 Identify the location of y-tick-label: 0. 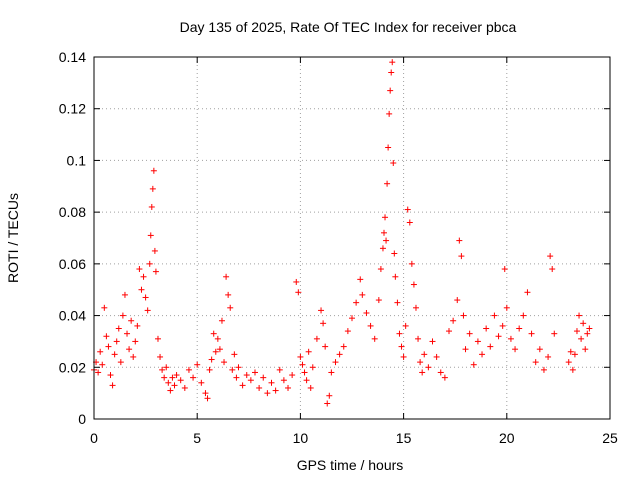
(82, 419).